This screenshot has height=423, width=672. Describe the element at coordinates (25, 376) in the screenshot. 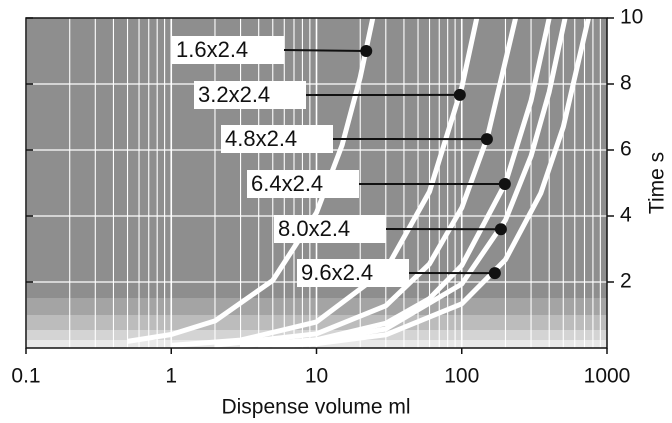

I see `x-tick-label: 0.1` at that location.